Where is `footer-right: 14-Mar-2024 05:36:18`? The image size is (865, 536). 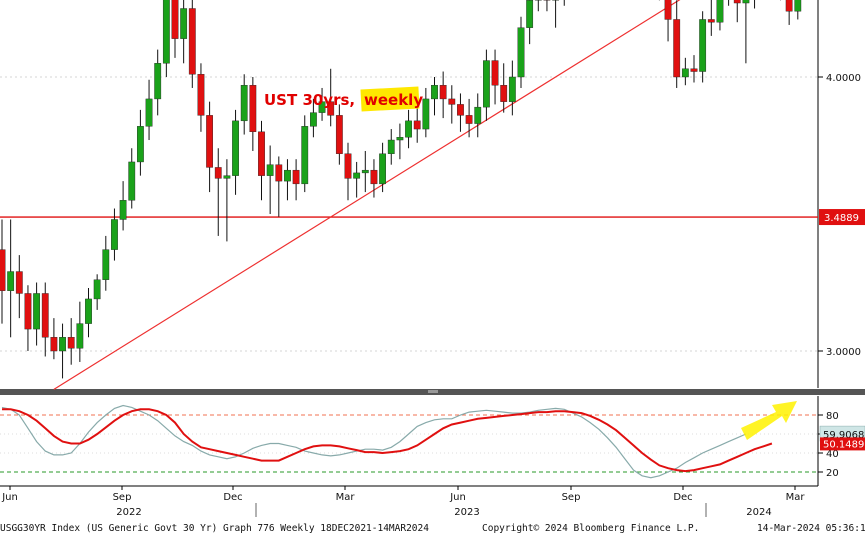
footer-right: 14-Mar-2024 05:36:18 is located at coordinates (811, 528).